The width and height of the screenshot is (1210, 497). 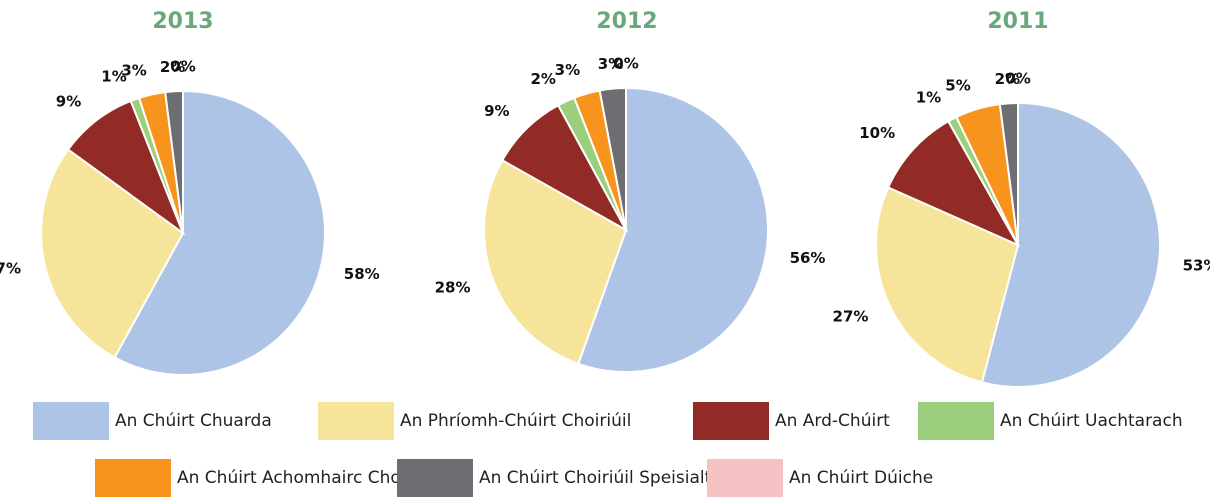 What do you see at coordinates (515, 421) in the screenshot?
I see `legend-label: An Phríomh-Chúirt Choiriúil` at bounding box center [515, 421].